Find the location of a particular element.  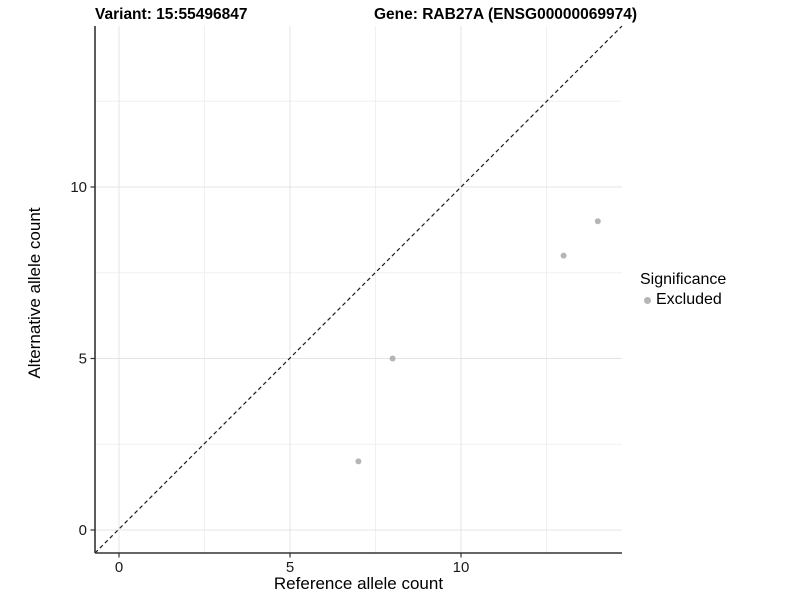

x-tick-label: 10 is located at coordinates (461, 567).